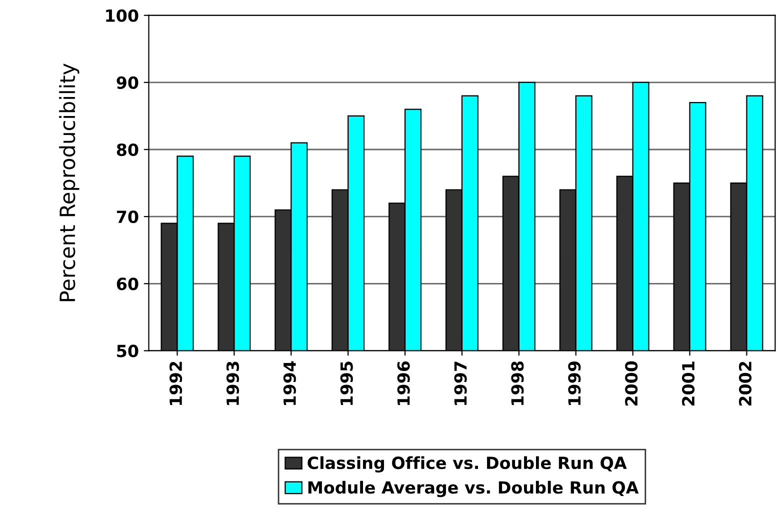  I want to click on x-tick-label: 1994, so click(289, 383).